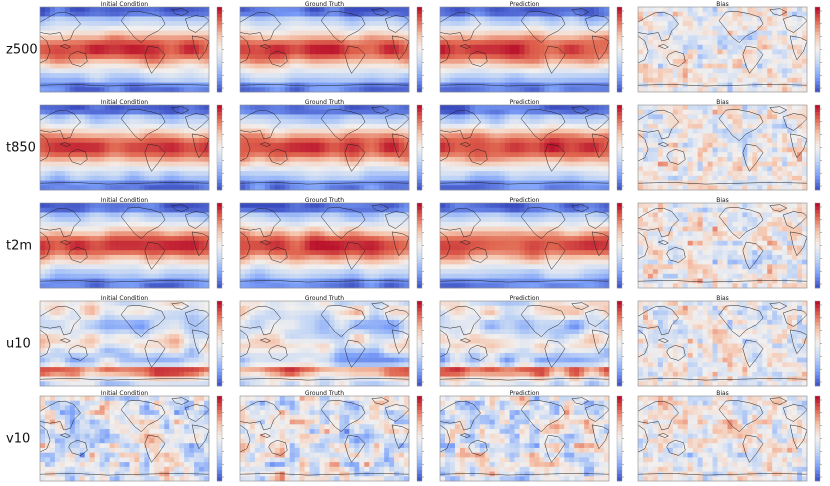 This screenshot has height=486, width=830. I want to click on panel-title: Prediction, so click(525, 102).